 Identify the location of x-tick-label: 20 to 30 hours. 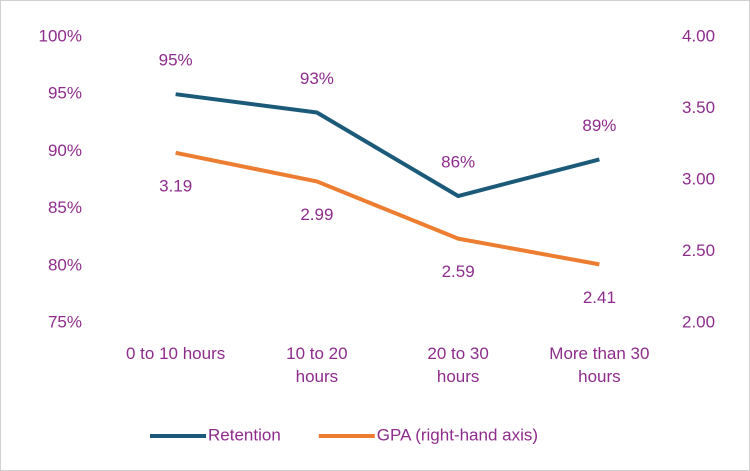
(458, 365).